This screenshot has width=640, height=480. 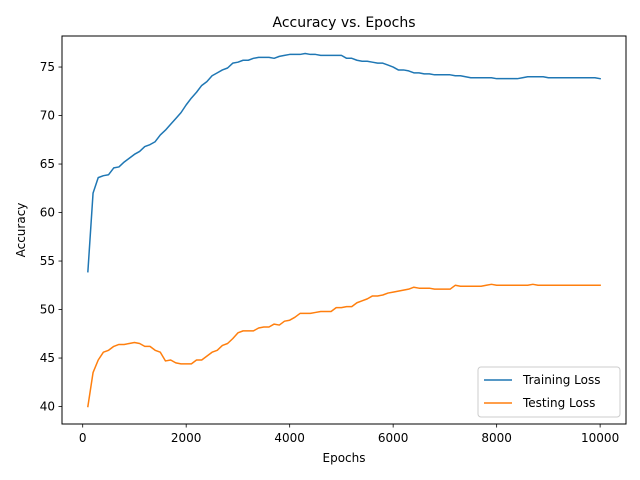 What do you see at coordinates (349, 434) in the screenshot?
I see `x-axis-ticks: 0 2000 4000 6000 8000 10000` at bounding box center [349, 434].